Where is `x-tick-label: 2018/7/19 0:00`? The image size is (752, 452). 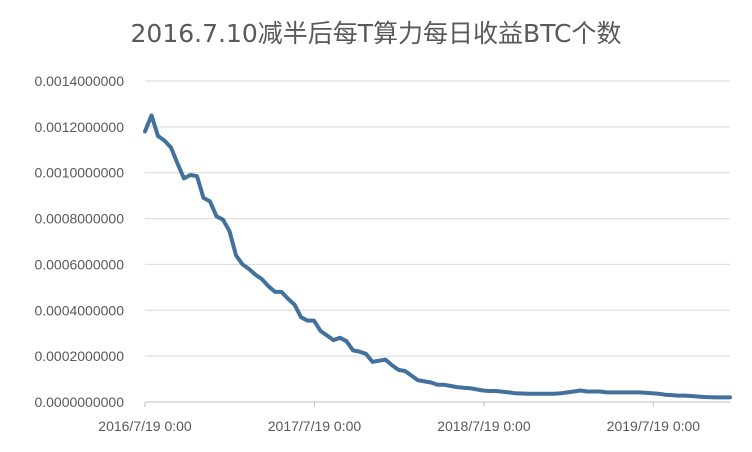
x-tick-label: 2018/7/19 0:00 is located at coordinates (484, 426).